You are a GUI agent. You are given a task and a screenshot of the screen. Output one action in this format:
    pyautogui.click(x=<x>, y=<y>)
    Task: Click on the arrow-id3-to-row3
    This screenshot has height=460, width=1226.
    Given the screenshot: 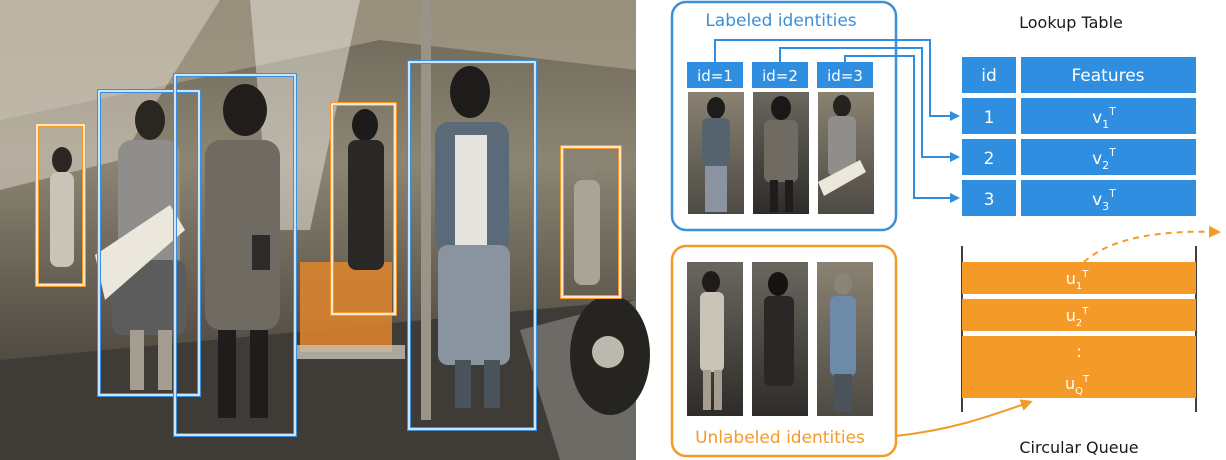 What is the action you would take?
    pyautogui.click(x=902, y=129)
    